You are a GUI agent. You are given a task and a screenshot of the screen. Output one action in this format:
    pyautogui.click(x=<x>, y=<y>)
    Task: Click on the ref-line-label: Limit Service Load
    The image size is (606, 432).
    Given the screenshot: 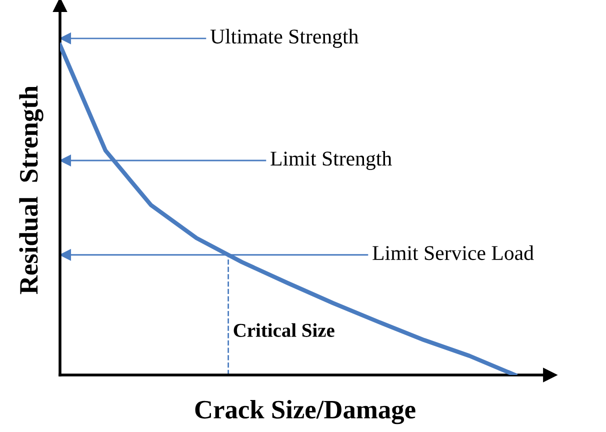 What is the action you would take?
    pyautogui.click(x=453, y=252)
    